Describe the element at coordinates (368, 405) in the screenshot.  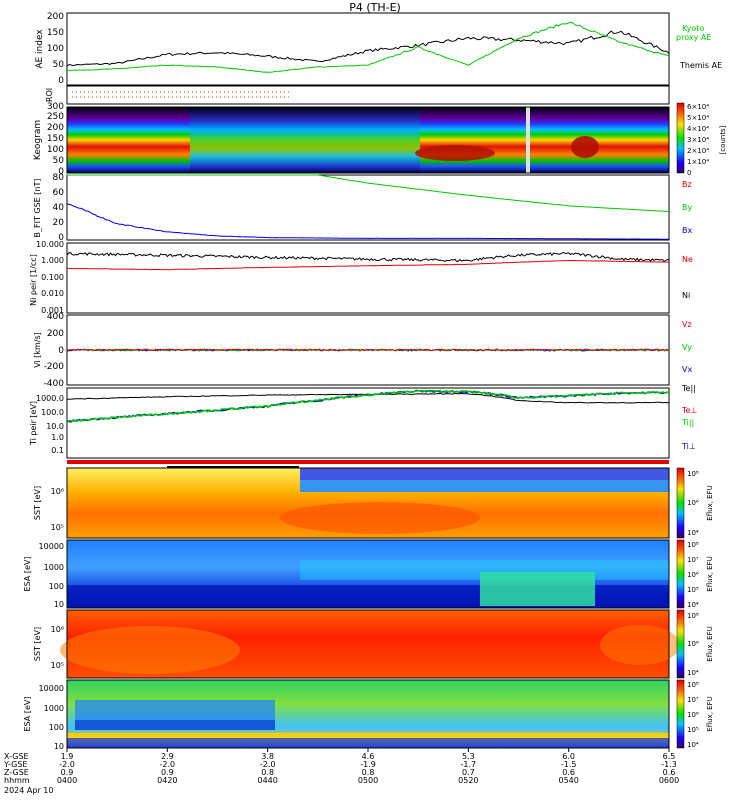
I see `series-line-ti-par` at that location.